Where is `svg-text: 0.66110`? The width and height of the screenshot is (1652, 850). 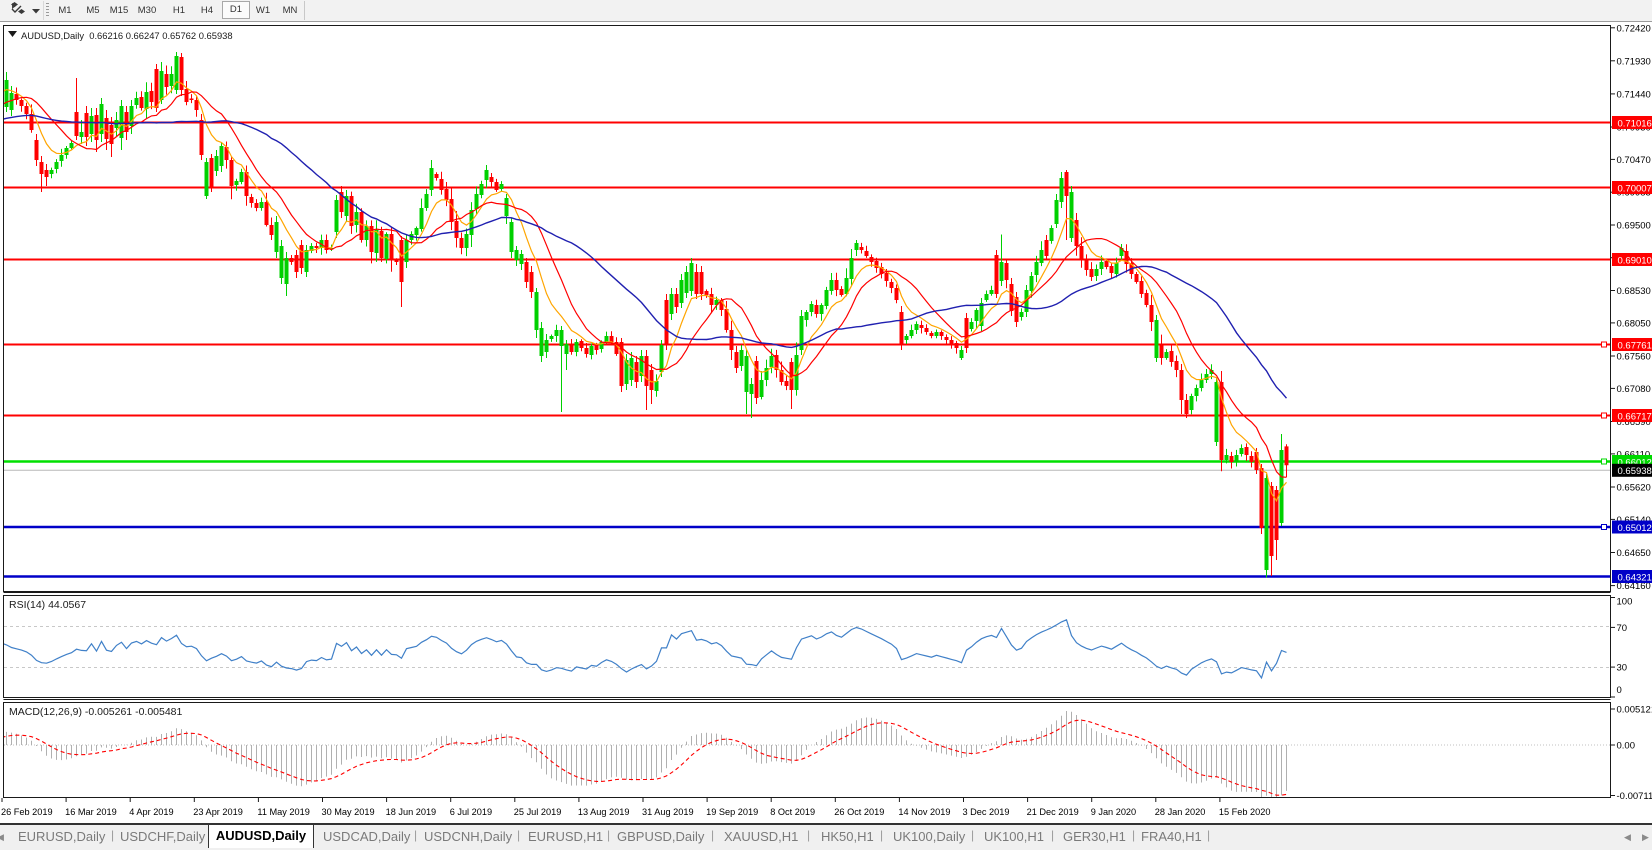 svg-text: 0.66110 is located at coordinates (1634, 454).